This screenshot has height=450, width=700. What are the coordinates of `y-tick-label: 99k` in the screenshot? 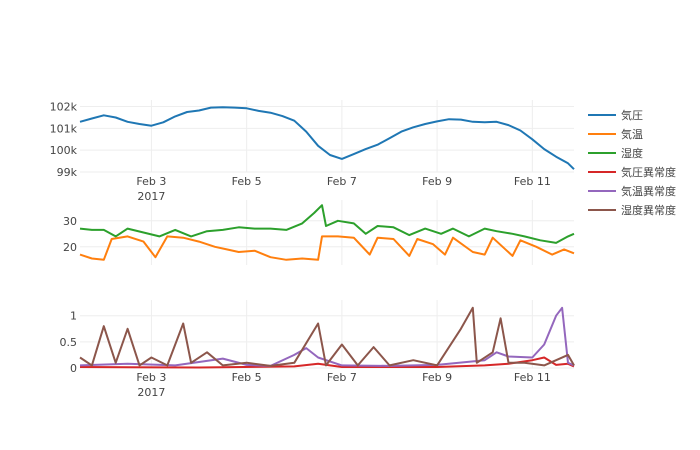 It's located at (67, 172).